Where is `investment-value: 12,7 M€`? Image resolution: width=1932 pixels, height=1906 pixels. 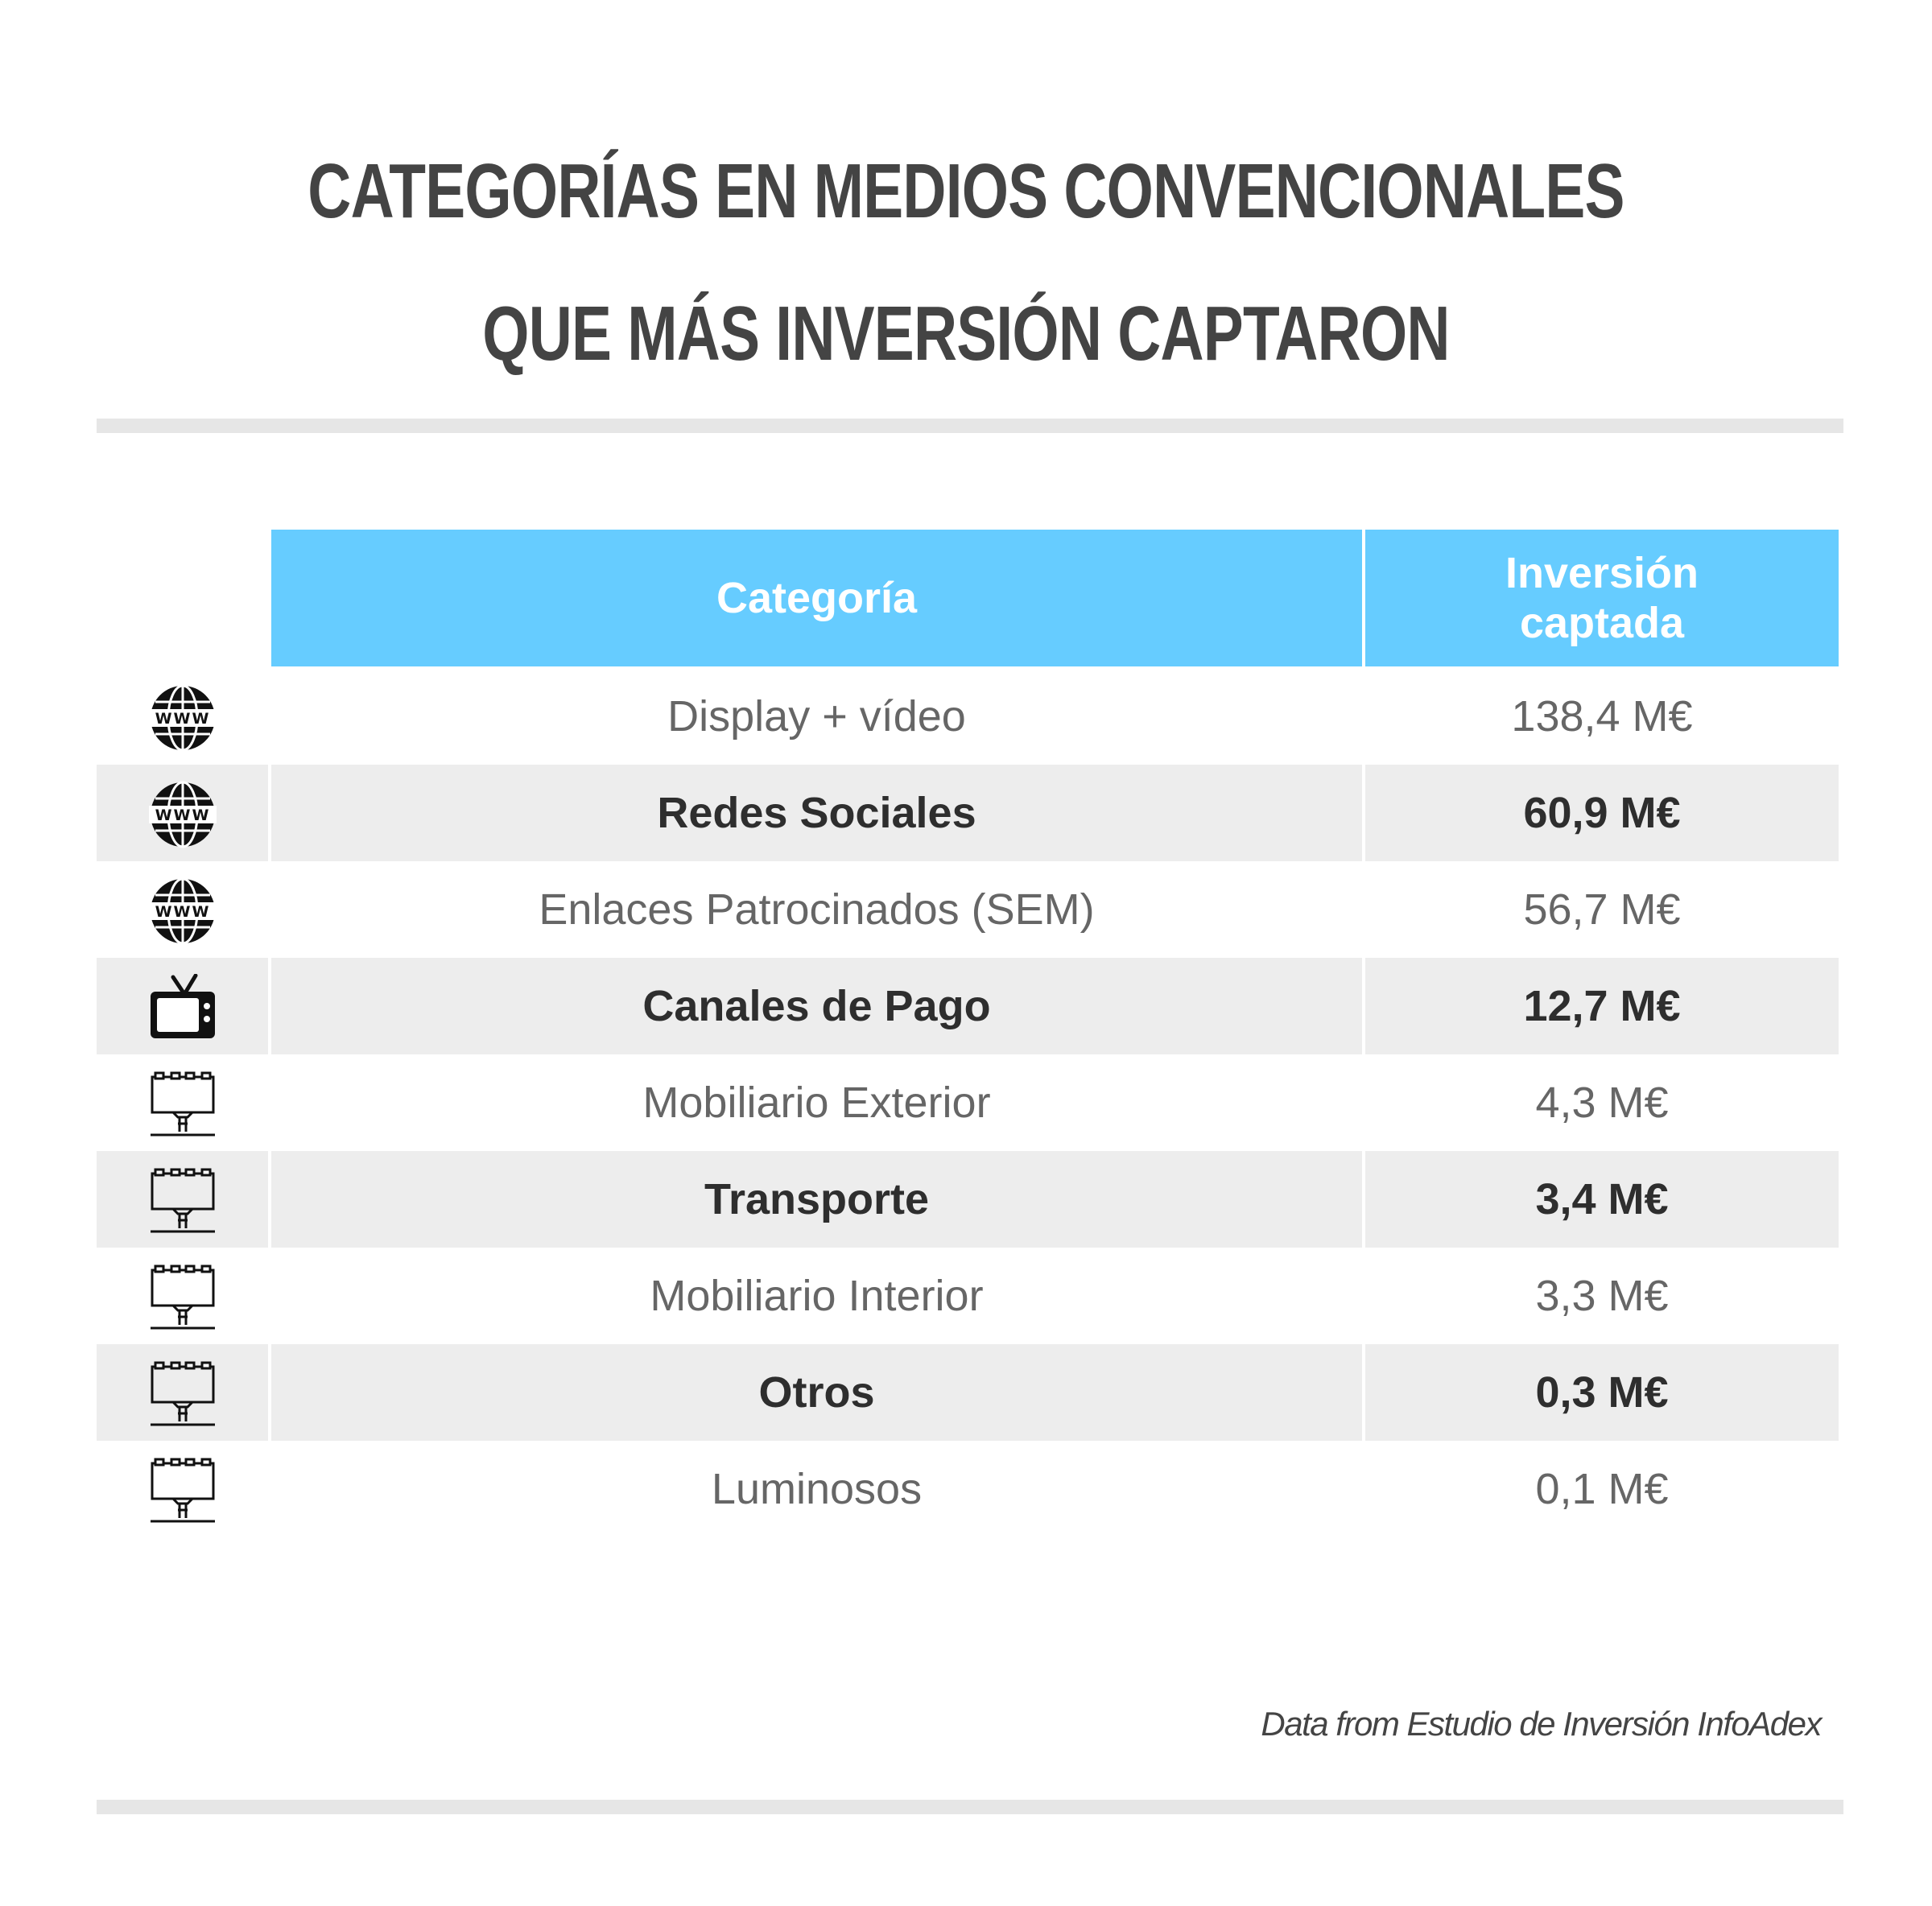 investment-value: 12,7 M€ is located at coordinates (1602, 1006).